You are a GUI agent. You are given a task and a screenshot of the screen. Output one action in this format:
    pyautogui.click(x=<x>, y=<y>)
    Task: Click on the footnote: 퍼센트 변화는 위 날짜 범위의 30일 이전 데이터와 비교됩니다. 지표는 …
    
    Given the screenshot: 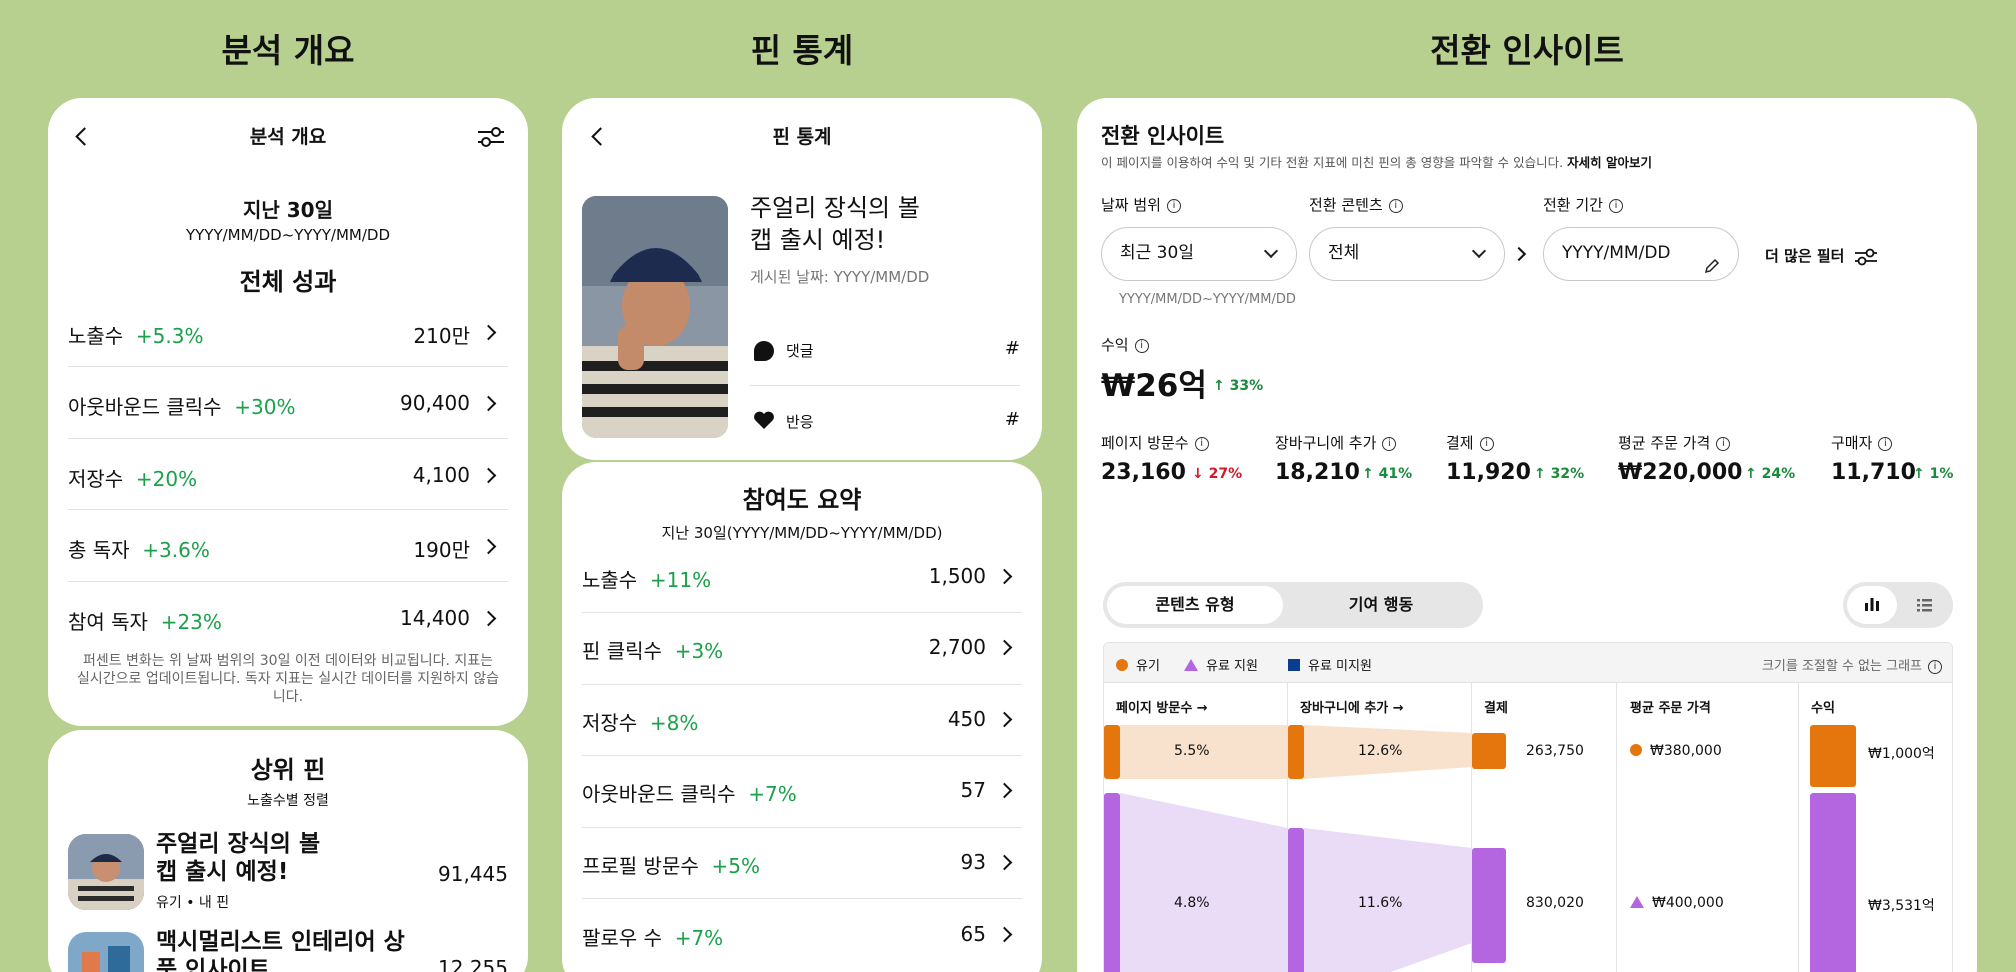 What is the action you would take?
    pyautogui.click(x=288, y=679)
    